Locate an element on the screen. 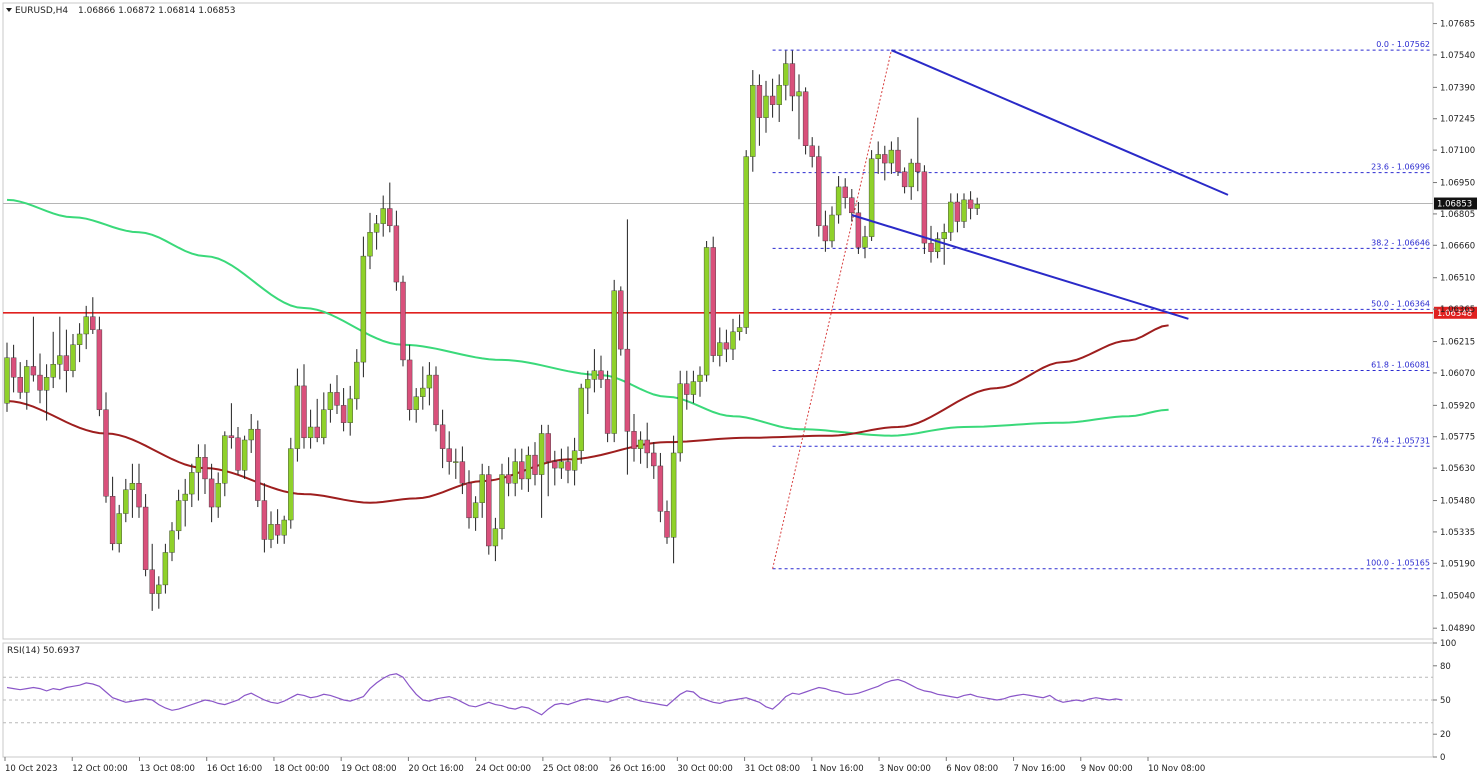  price-tick-label: 1.07245 is located at coordinates (1457, 120).